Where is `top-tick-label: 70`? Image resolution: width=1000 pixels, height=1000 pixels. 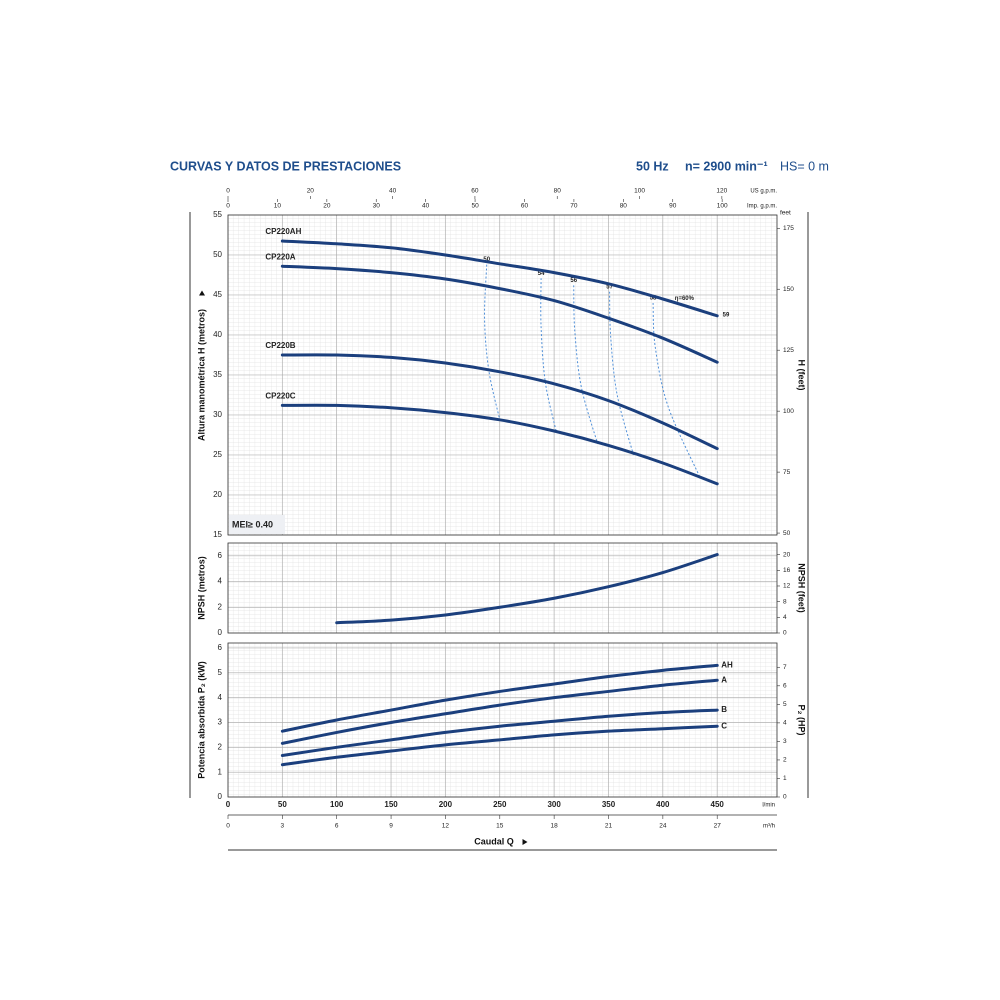 top-tick-label: 70 is located at coordinates (574, 206).